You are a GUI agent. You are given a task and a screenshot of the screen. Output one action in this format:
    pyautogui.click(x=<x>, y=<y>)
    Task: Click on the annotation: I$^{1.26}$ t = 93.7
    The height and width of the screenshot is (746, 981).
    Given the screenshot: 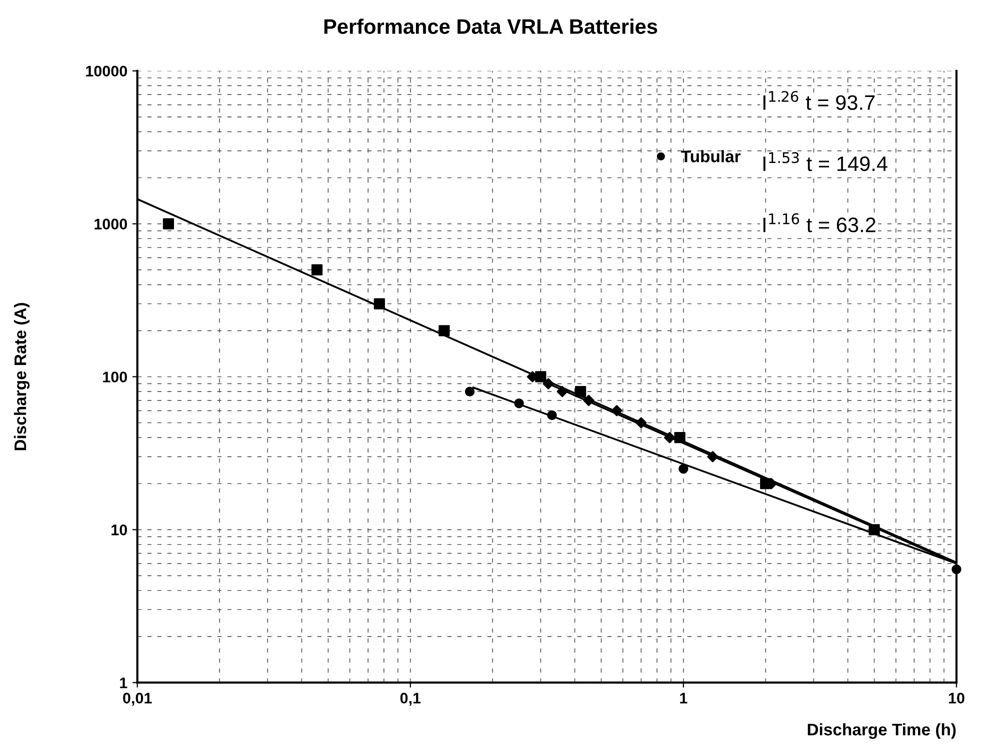 What is the action you would take?
    pyautogui.click(x=819, y=100)
    